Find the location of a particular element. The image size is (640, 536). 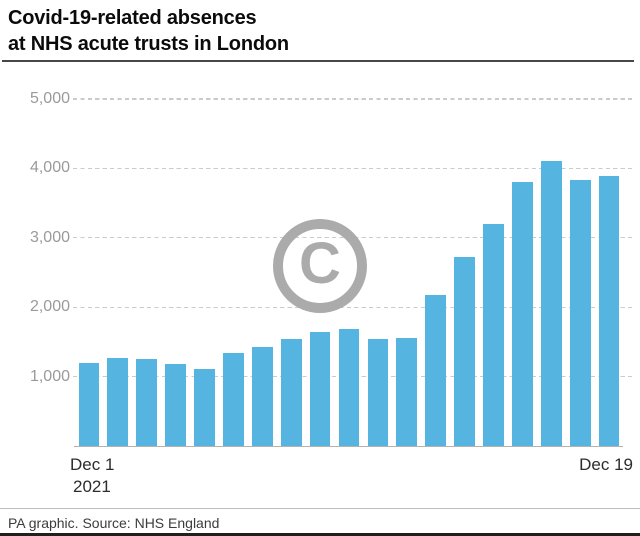

copyright-watermark-icon: C is located at coordinates (320, 266).